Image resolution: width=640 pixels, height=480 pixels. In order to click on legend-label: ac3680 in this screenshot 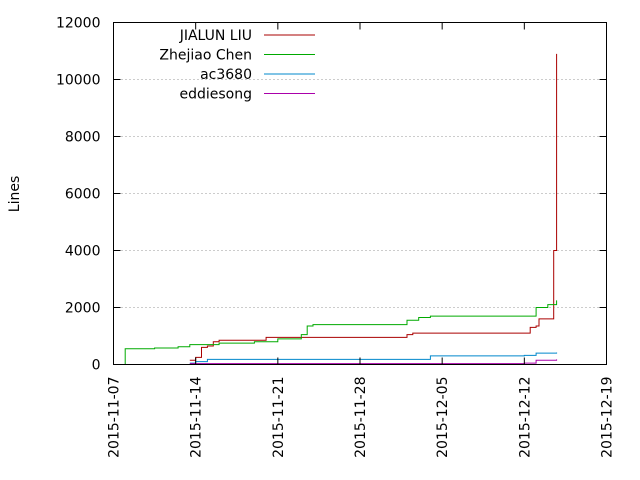, I will do `click(226, 75)`.